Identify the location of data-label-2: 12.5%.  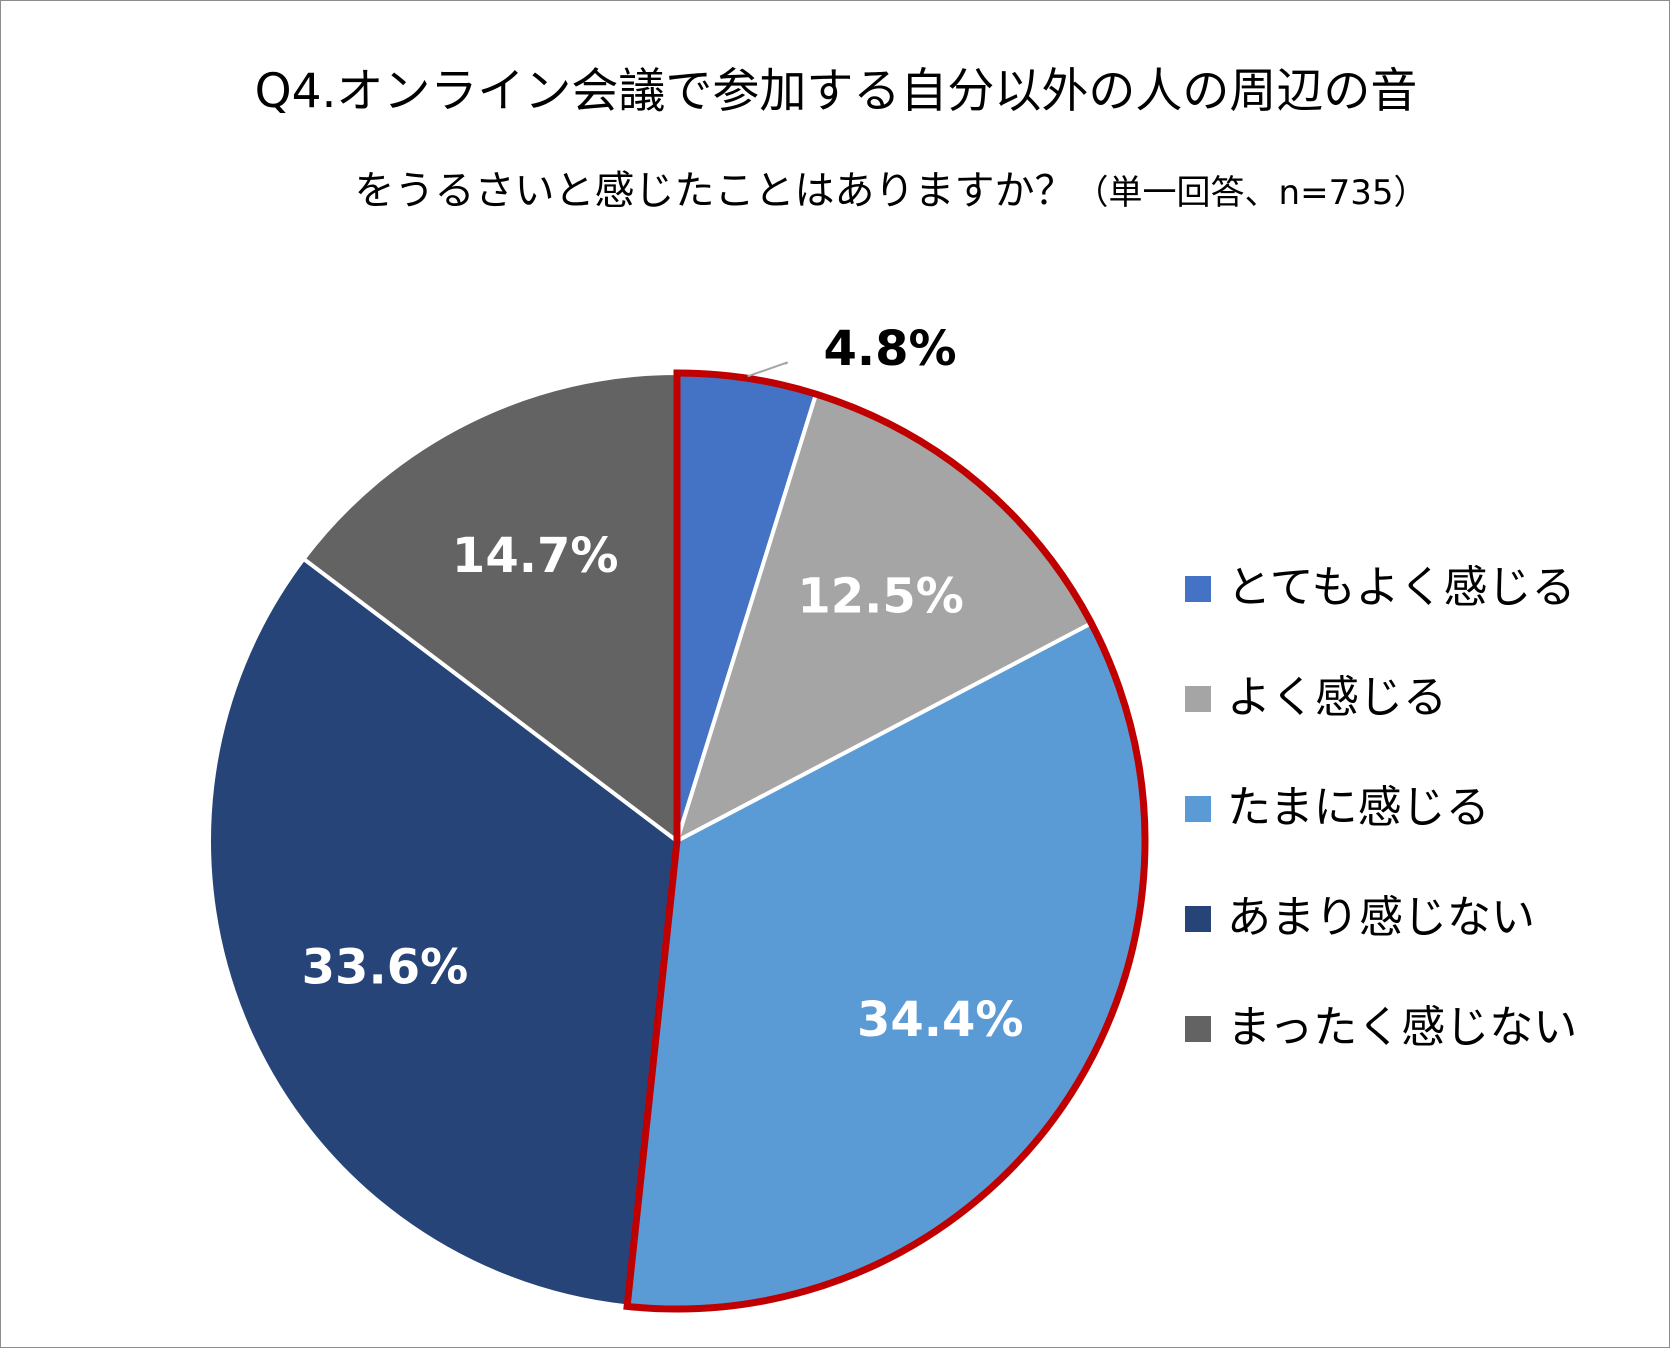
(880, 596).